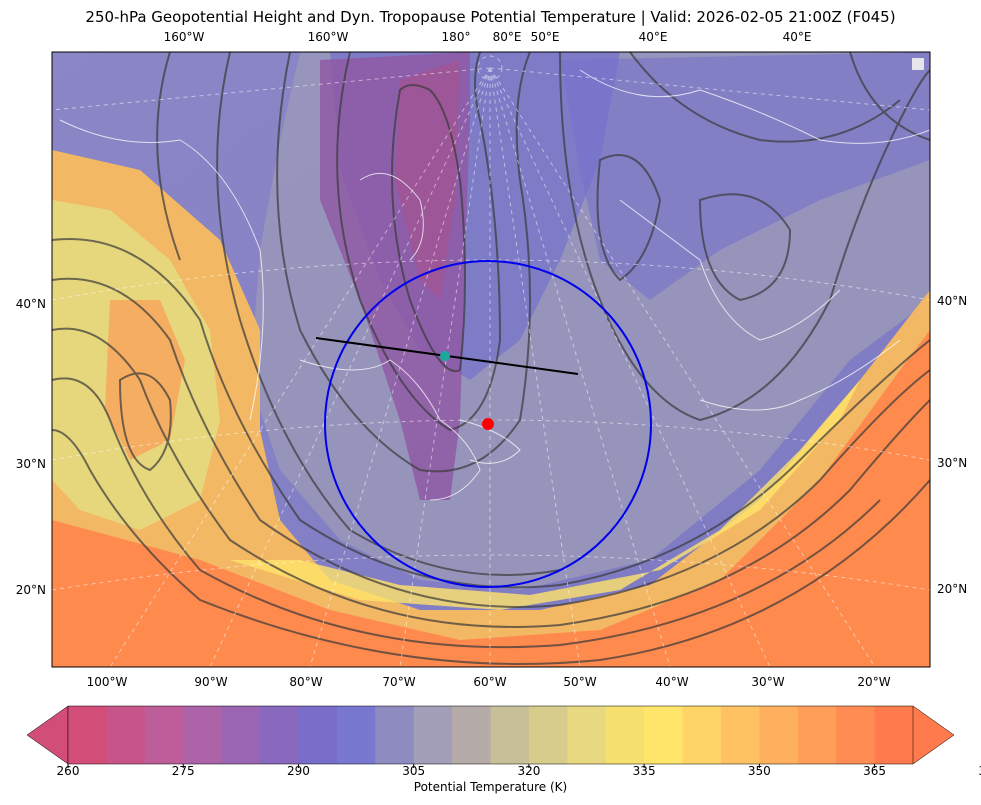 This screenshot has width=981, height=805. What do you see at coordinates (456, 37) in the screenshot?
I see `top-lon-label: 180°` at bounding box center [456, 37].